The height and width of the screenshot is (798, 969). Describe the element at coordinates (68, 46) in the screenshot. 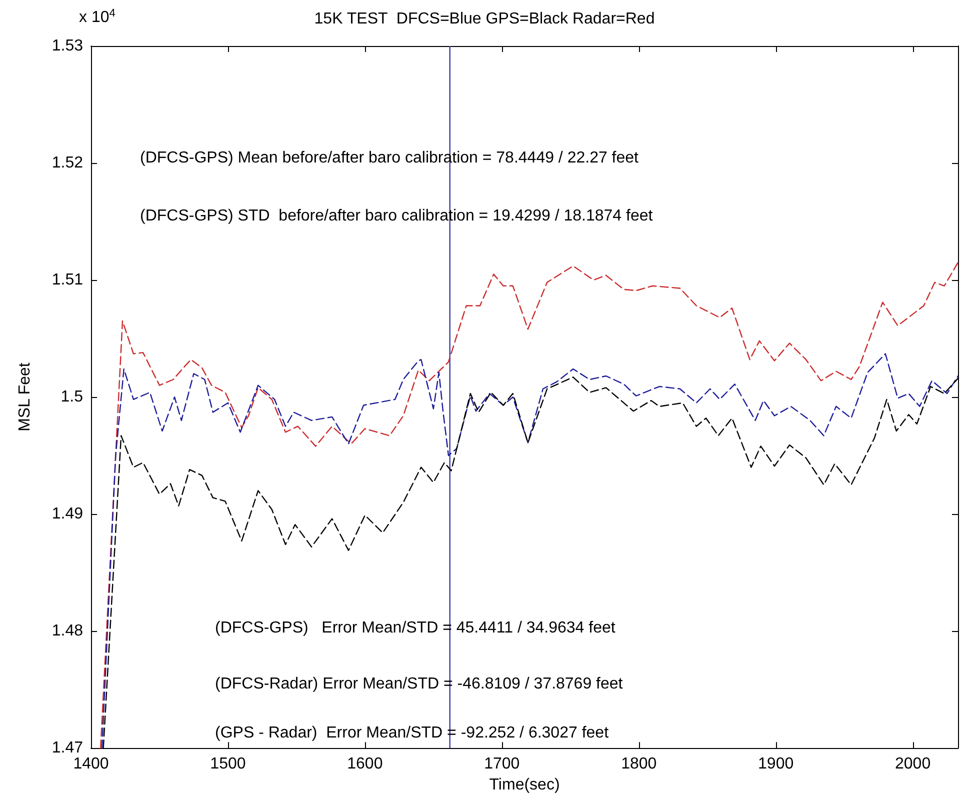

I see `y-tick-label: 1.53` at that location.